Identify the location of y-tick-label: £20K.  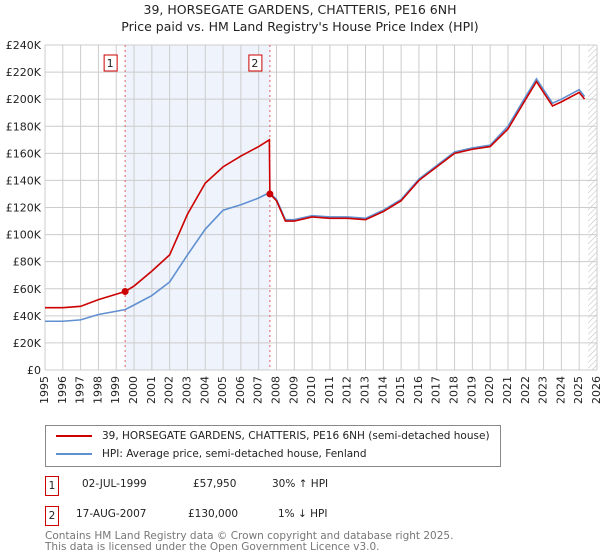
(27, 343).